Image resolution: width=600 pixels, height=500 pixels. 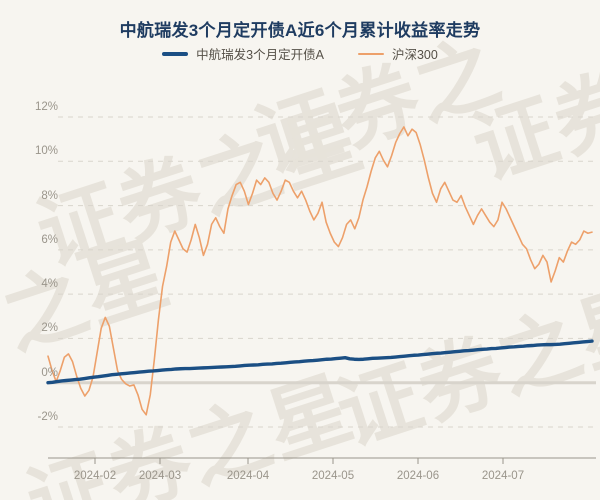 I want to click on x-axis-tick-label: 2024-05, so click(x=333, y=476).